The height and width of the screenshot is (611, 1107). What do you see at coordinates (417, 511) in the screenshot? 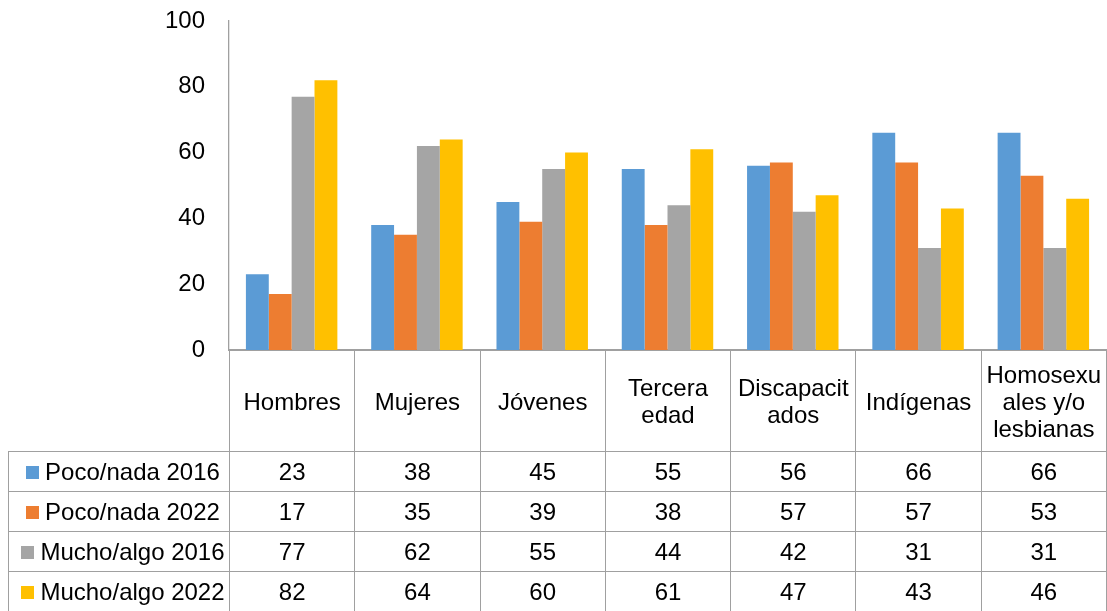
I see `data-label: 35` at bounding box center [417, 511].